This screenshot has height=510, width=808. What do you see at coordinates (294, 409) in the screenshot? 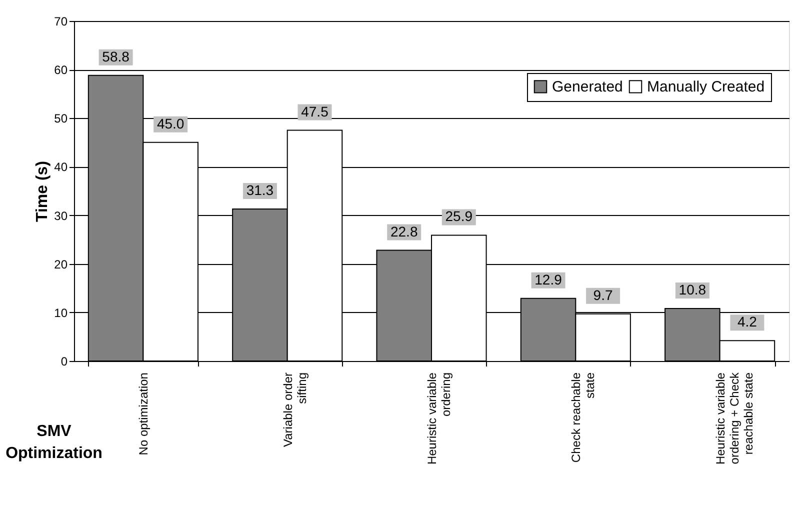
I see `x-tick-label: Variable order sifting` at bounding box center [294, 409].